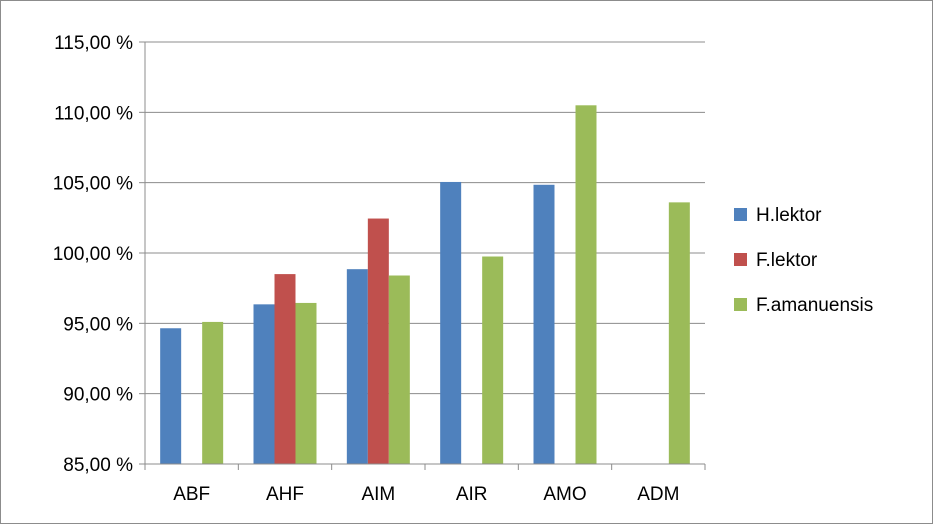  Describe the element at coordinates (171, 396) in the screenshot. I see `bar-h-lektor-abf` at that location.